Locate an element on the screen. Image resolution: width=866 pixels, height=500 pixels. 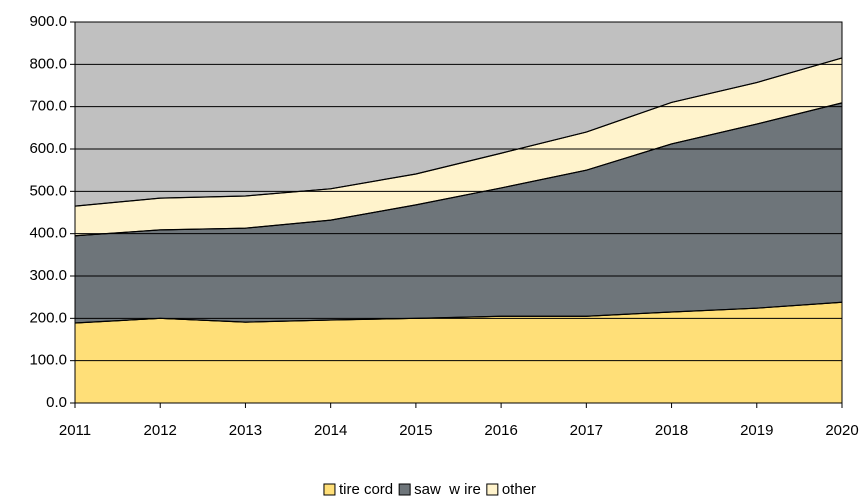
legend-label: other is located at coordinates (519, 489).